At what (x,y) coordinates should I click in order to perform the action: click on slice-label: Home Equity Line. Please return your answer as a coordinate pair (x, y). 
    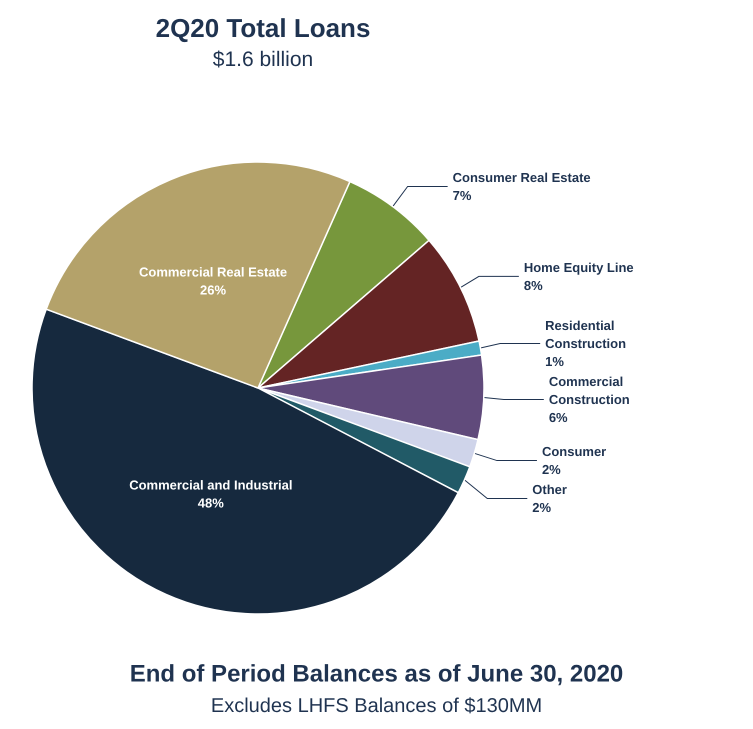
    Looking at the image, I should click on (579, 267).